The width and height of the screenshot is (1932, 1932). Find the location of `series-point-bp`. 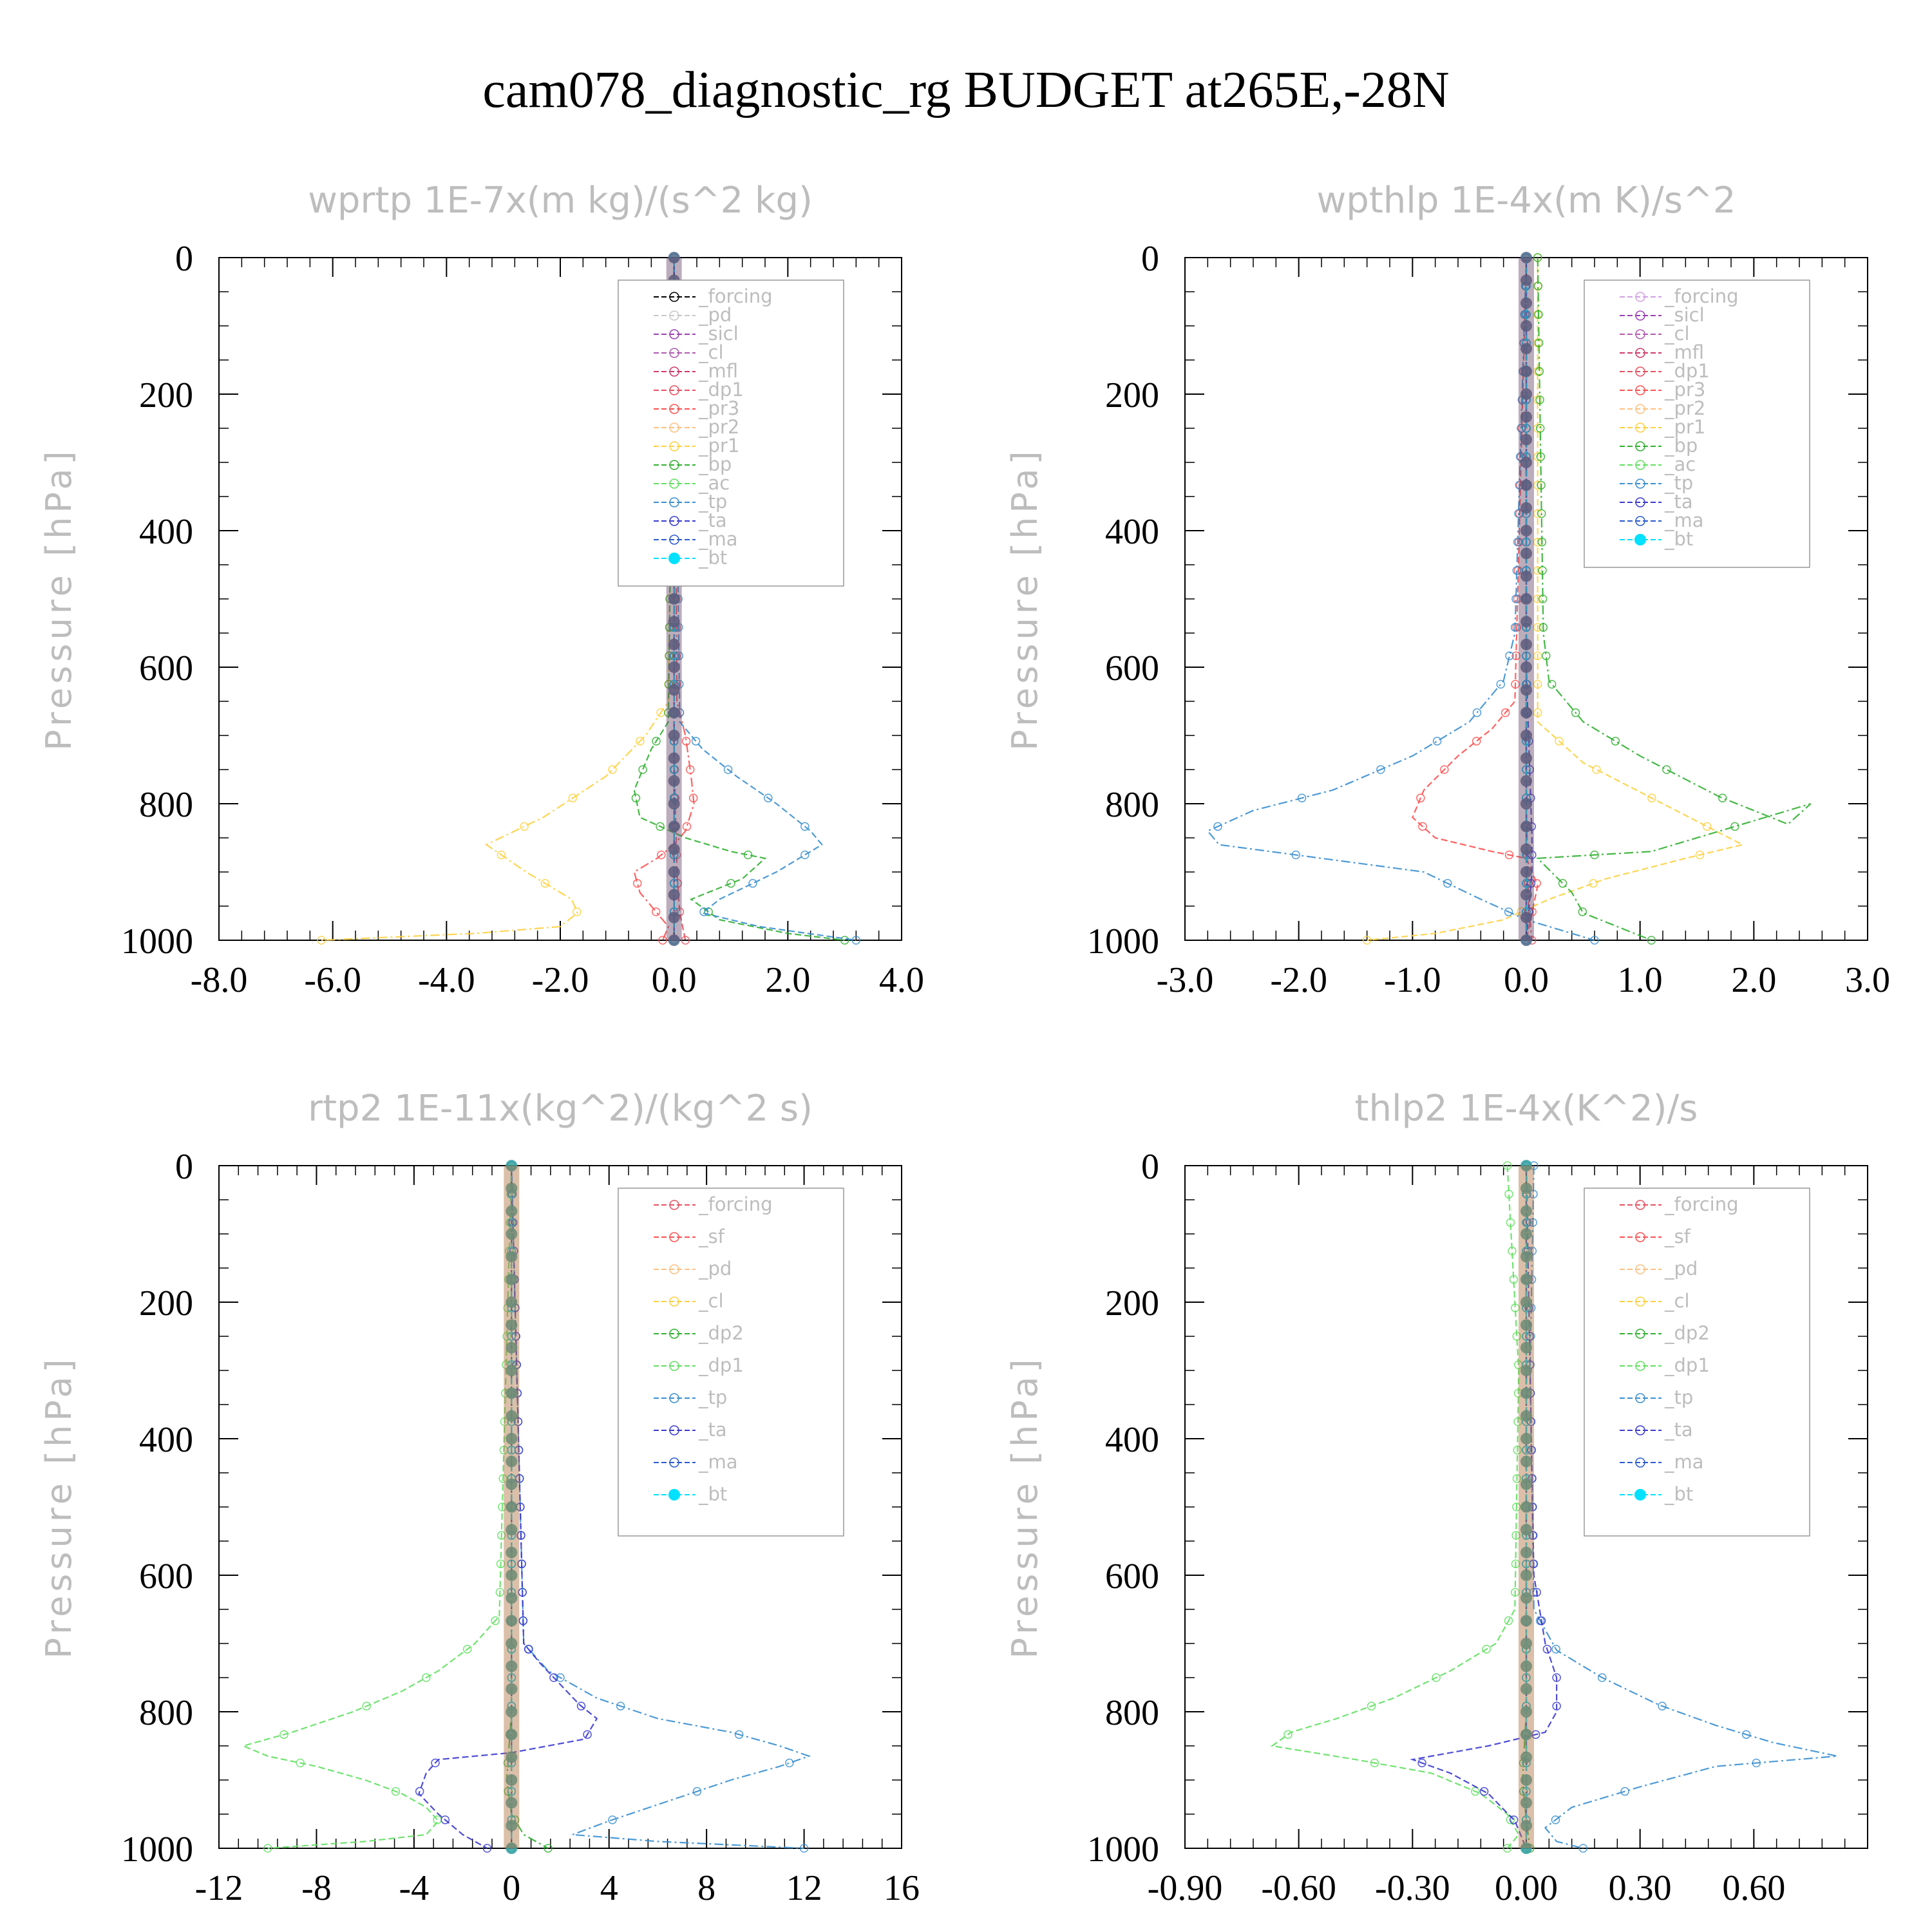

series-point-bp is located at coordinates (1543, 570).